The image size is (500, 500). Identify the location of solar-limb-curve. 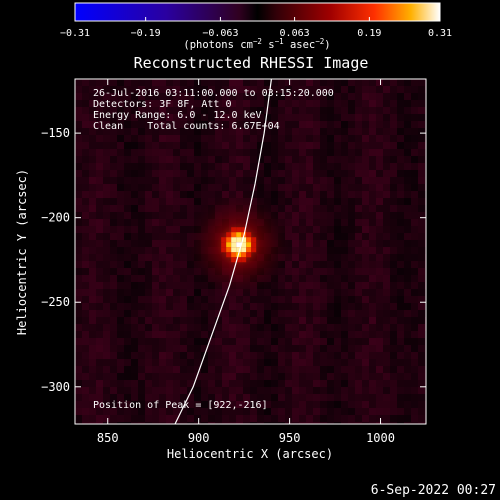
(223, 251).